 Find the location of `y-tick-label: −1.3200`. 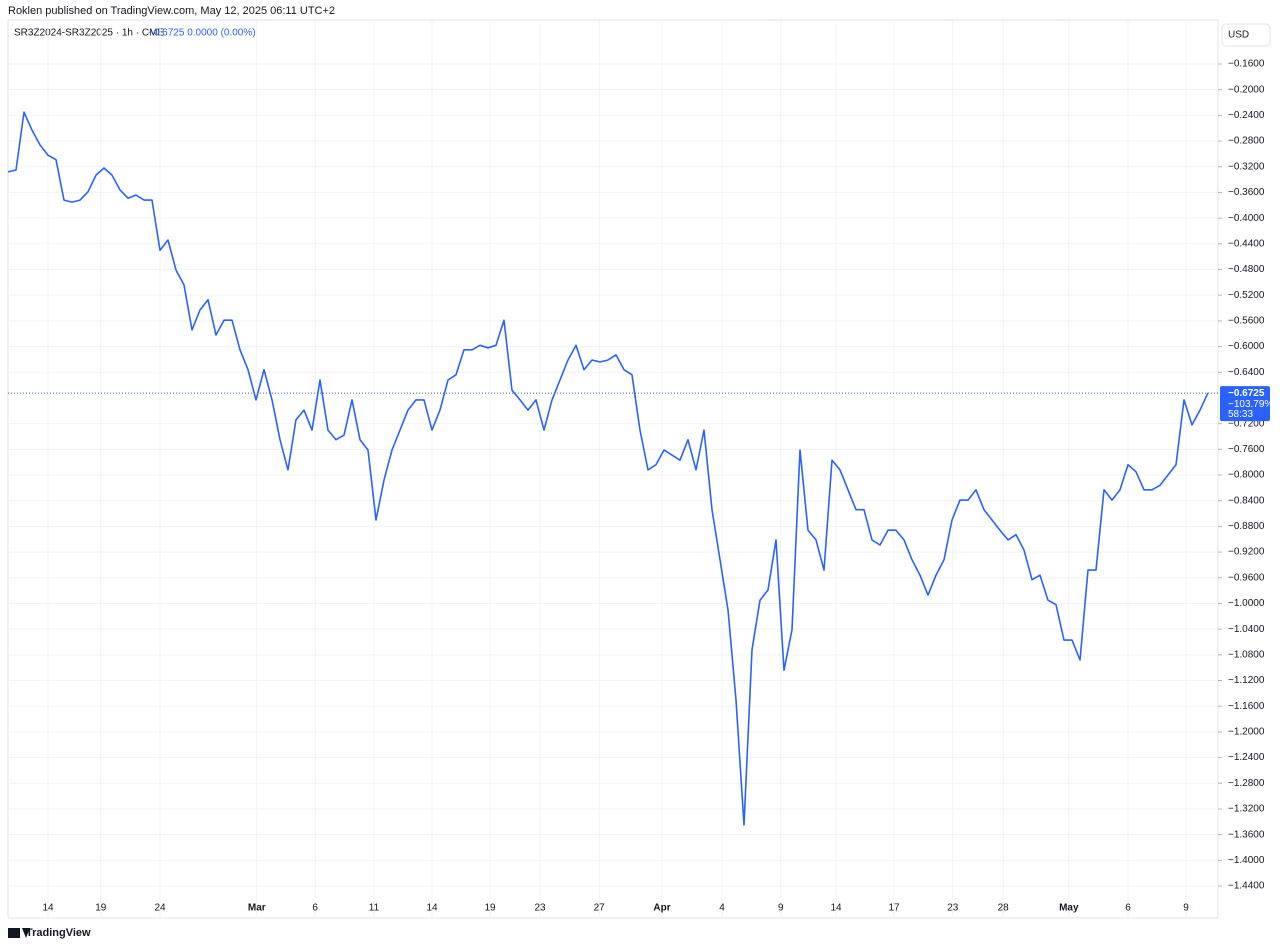

y-tick-label: −1.3200 is located at coordinates (1246, 809).